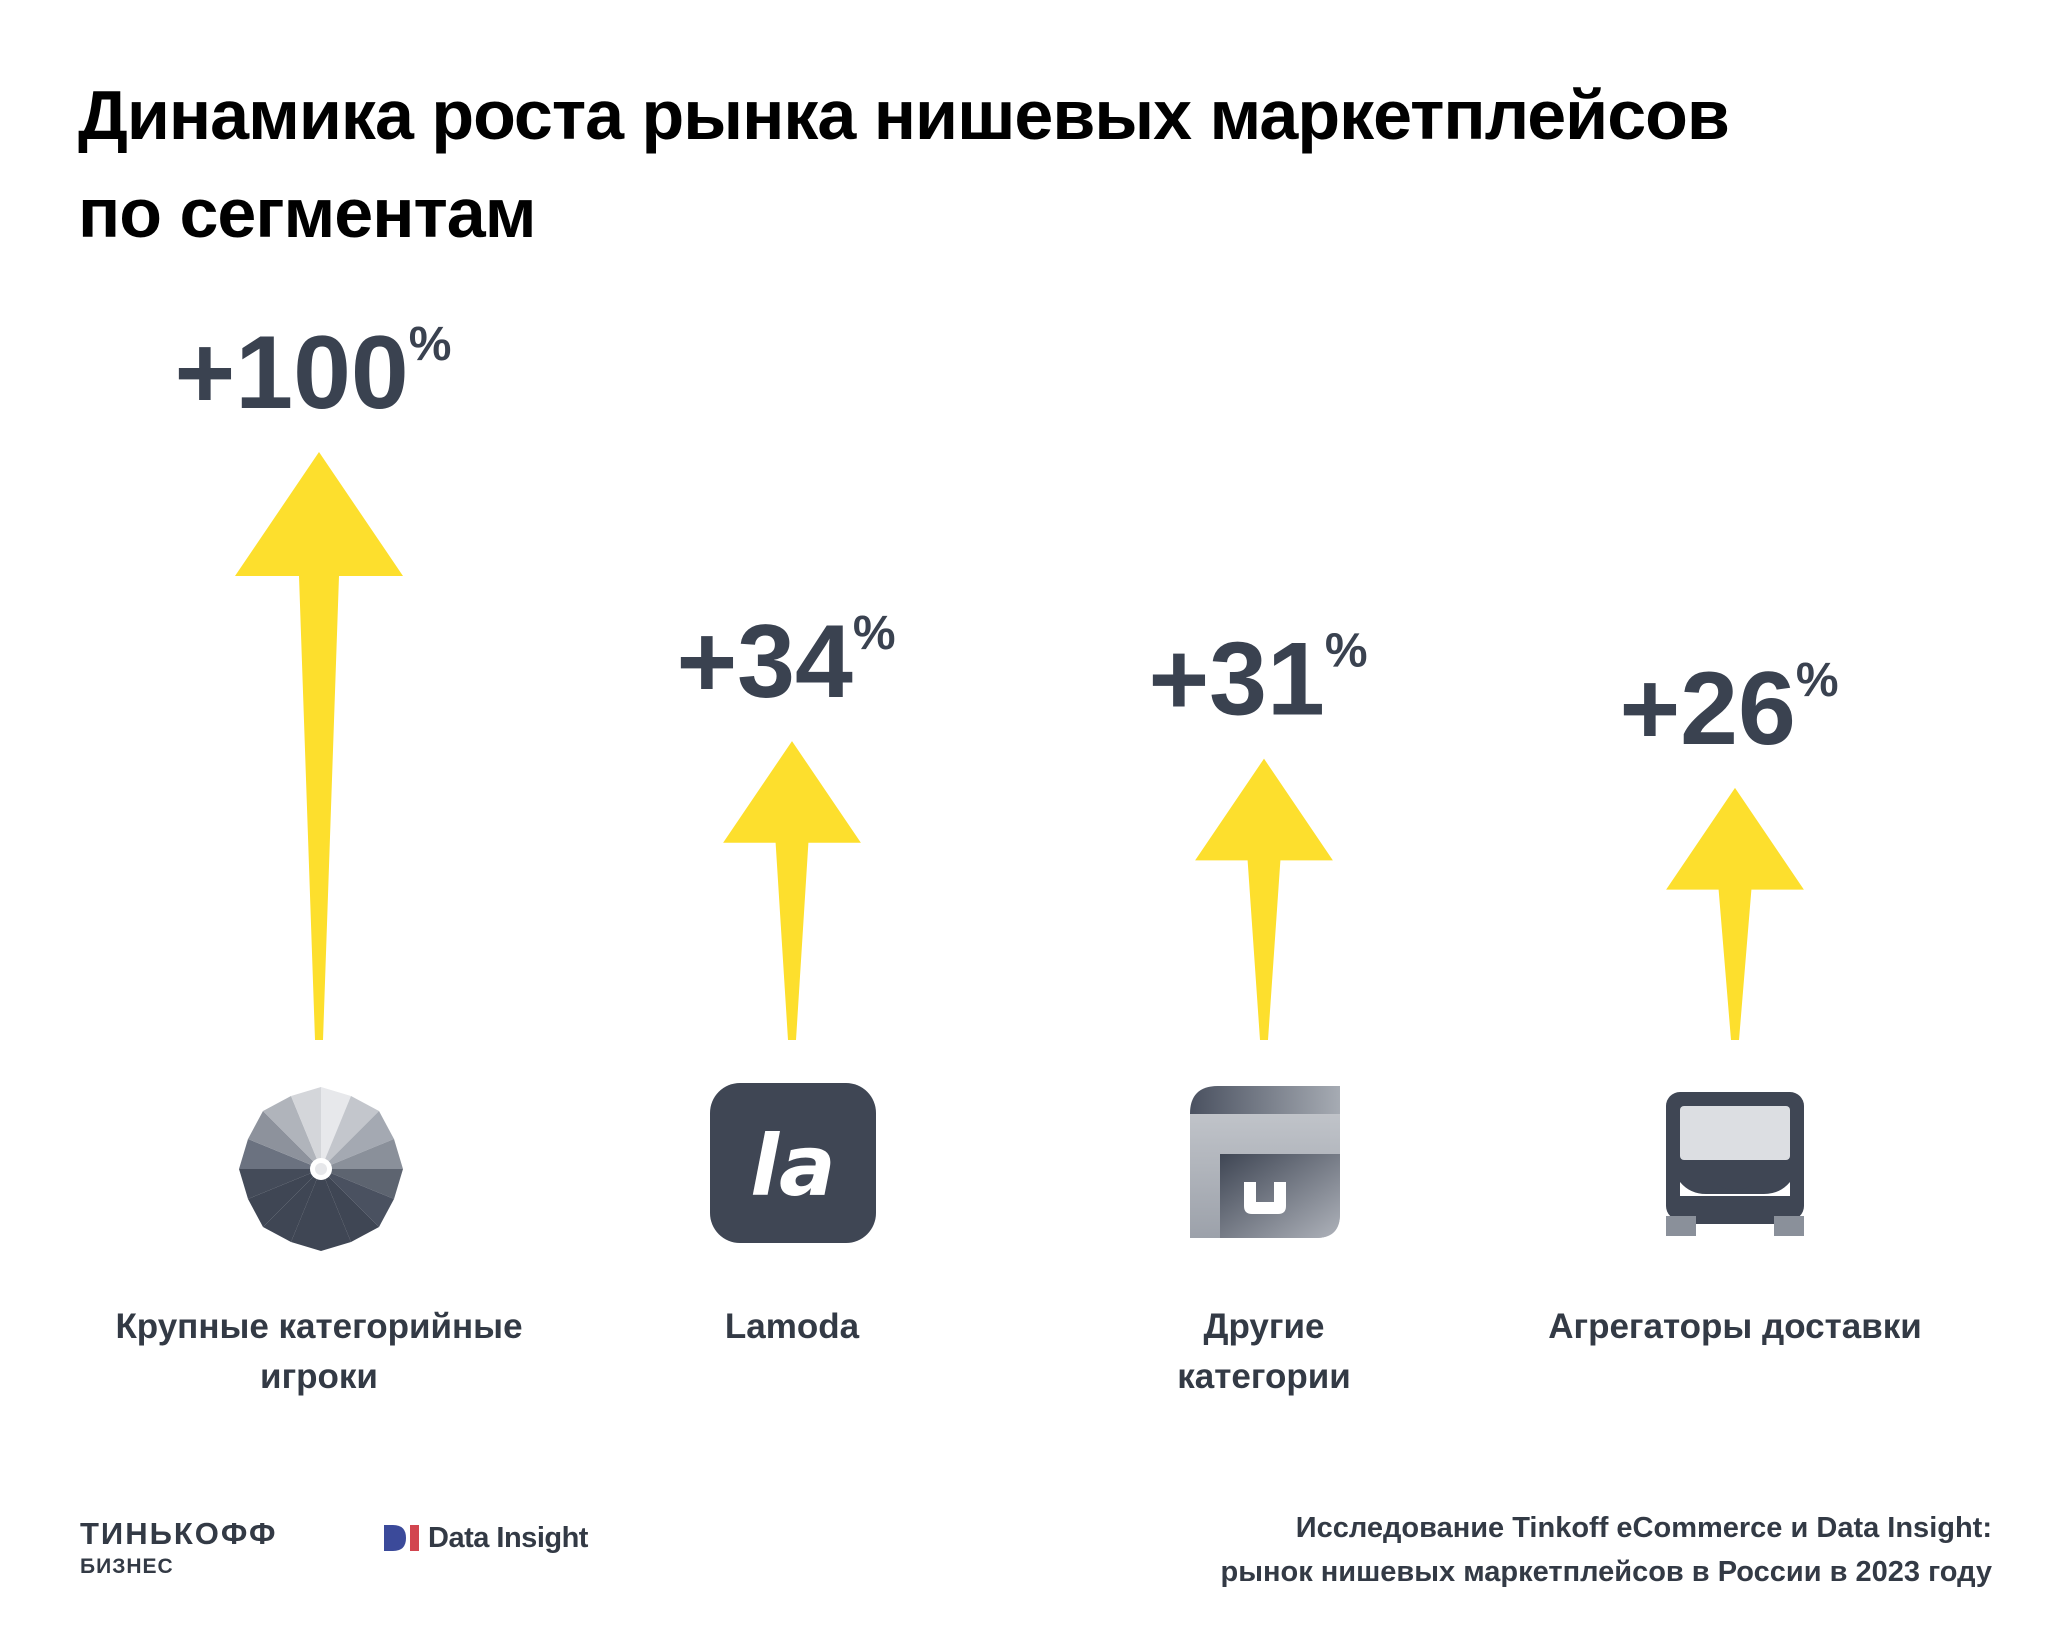 Image resolution: width=2048 pixels, height=1644 pixels. I want to click on tinkoff-business-logo: ТИНЬКОФФ БИЗНЕС, so click(178, 1548).